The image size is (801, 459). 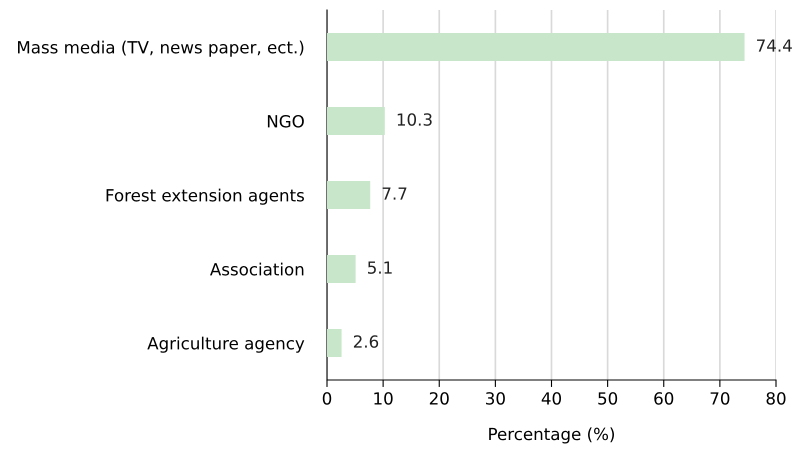 What do you see at coordinates (205, 196) in the screenshot?
I see `y-tick-label: Forest extension agents` at bounding box center [205, 196].